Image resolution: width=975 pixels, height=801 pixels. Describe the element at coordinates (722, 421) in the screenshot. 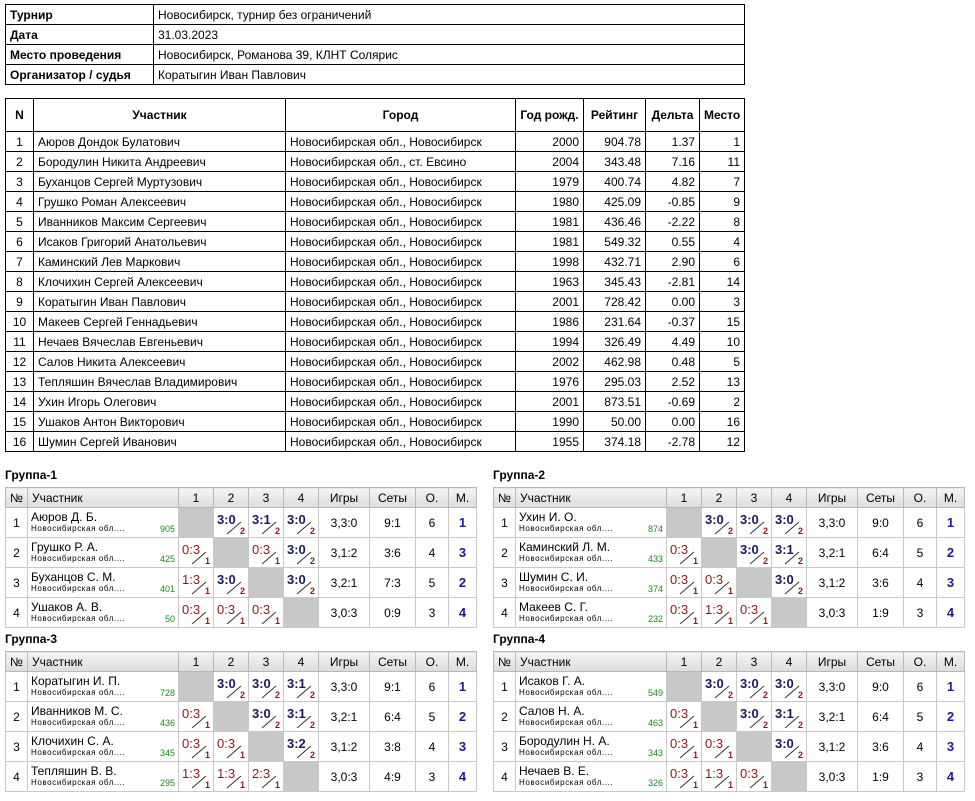

I see `participant-cell: 16` at that location.